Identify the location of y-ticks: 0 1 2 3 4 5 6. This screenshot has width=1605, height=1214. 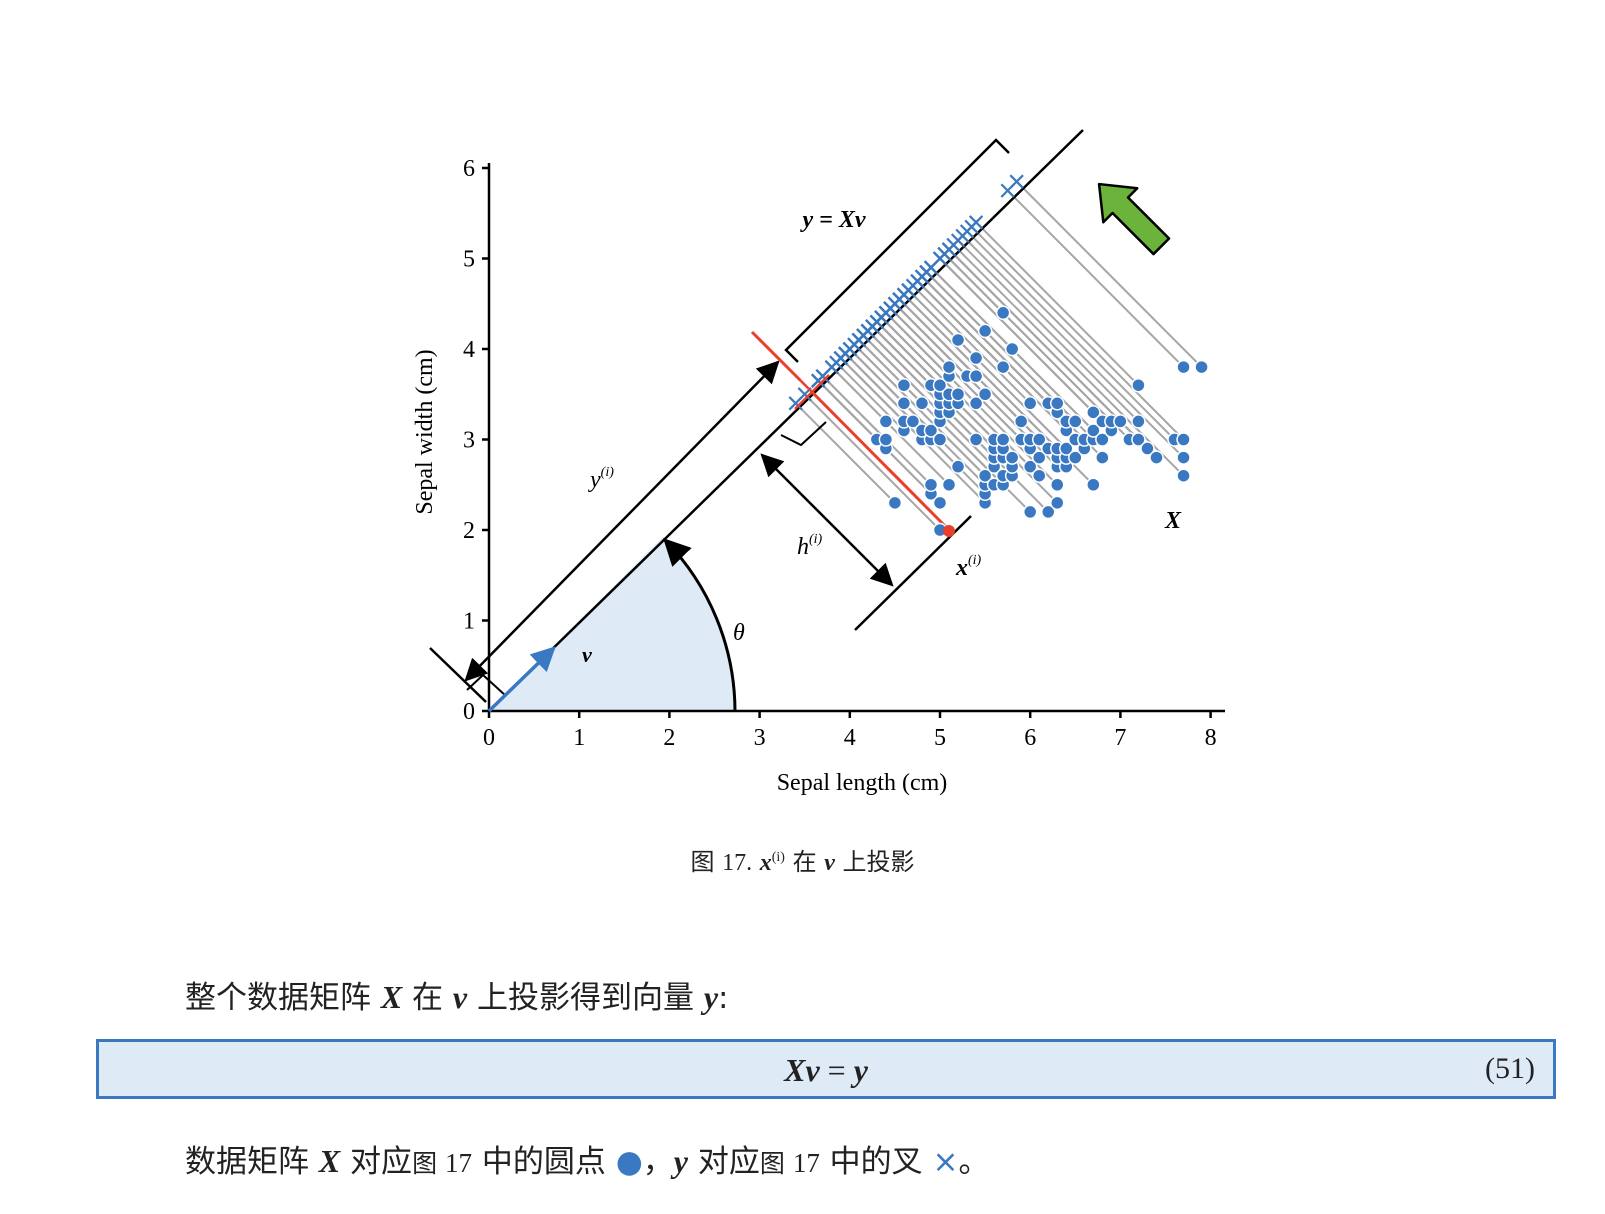
(476, 440).